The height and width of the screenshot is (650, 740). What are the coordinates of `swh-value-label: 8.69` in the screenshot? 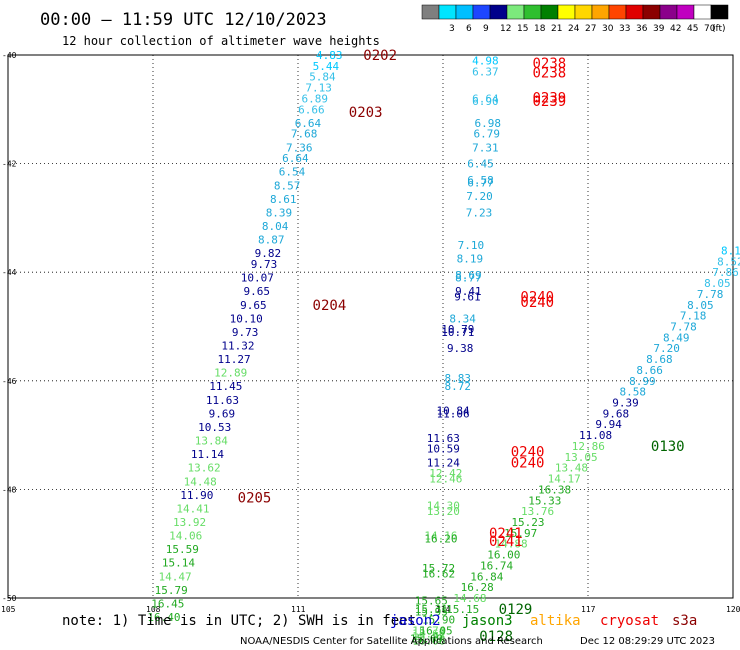 It's located at (468, 275).